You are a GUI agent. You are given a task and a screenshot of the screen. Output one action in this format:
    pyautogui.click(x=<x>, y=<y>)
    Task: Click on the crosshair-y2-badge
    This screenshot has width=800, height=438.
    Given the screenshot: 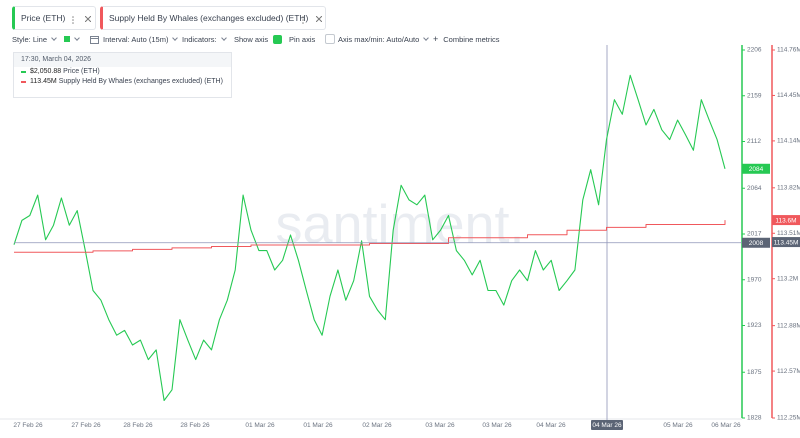 What is the action you would take?
    pyautogui.click(x=786, y=242)
    